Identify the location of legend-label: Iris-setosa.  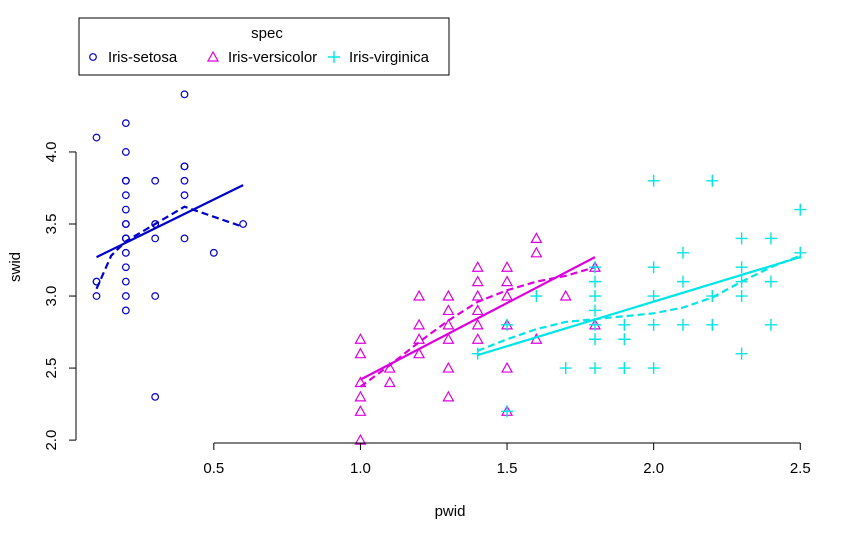
(143, 57).